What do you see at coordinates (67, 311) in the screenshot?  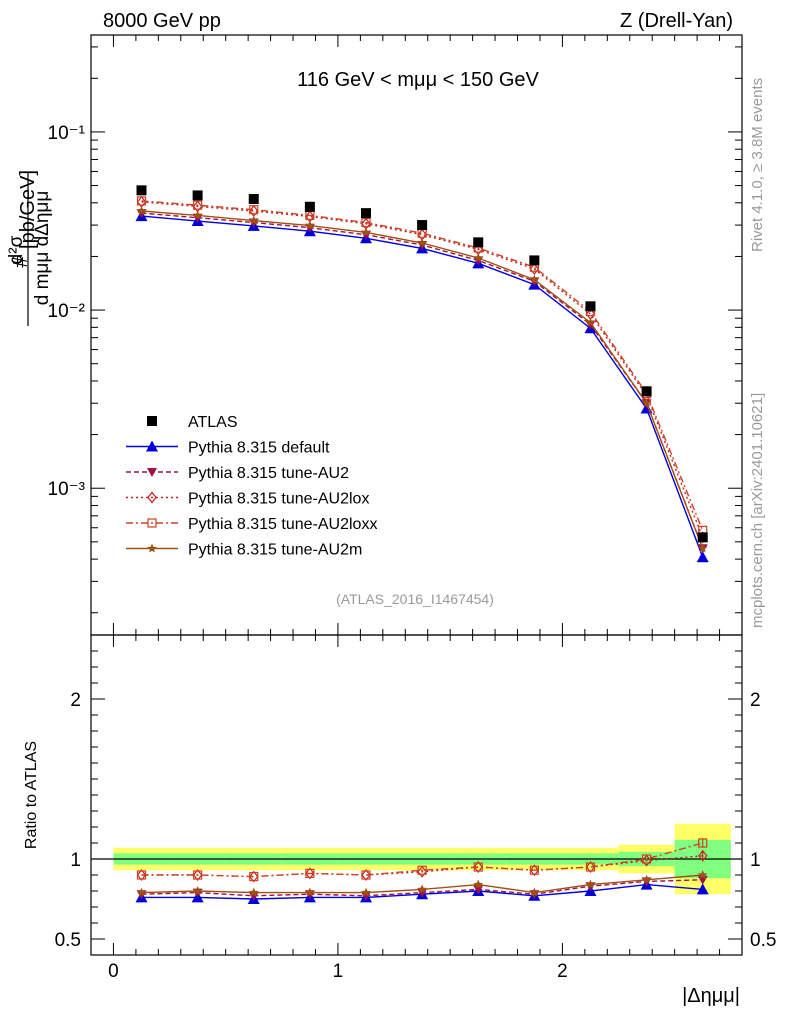 I see `y-tick-label: 10⁻²` at bounding box center [67, 311].